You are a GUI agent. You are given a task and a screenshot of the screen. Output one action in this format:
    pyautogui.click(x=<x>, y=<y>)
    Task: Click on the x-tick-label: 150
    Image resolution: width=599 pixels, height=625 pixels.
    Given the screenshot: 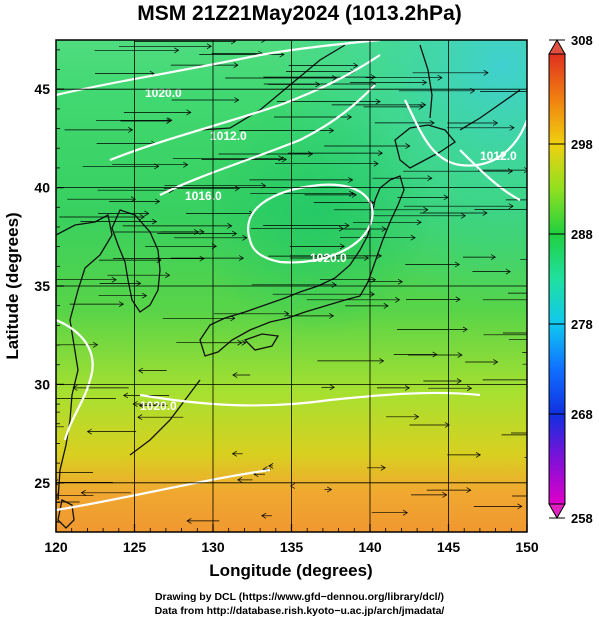 What is the action you would take?
    pyautogui.click(x=527, y=547)
    